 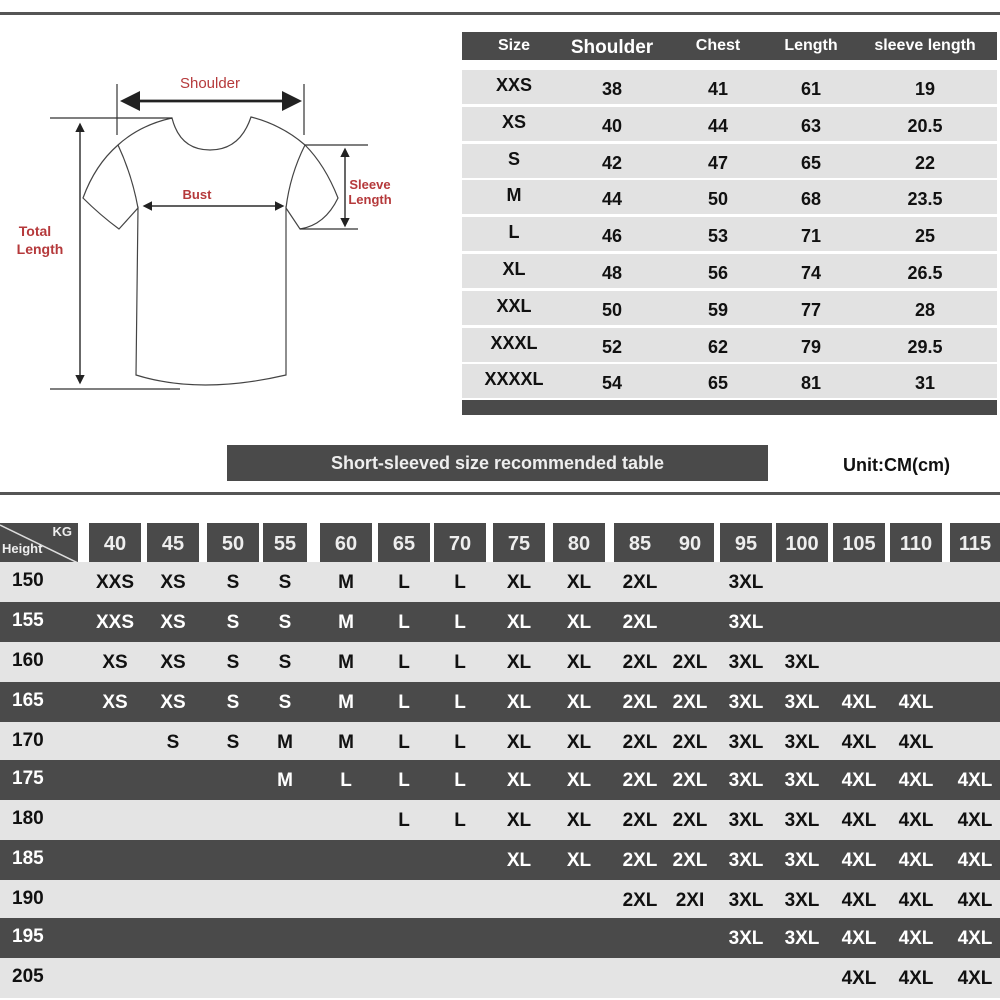 What do you see at coordinates (925, 199) in the screenshot?
I see `size-table-cell: 23.5` at bounding box center [925, 199].